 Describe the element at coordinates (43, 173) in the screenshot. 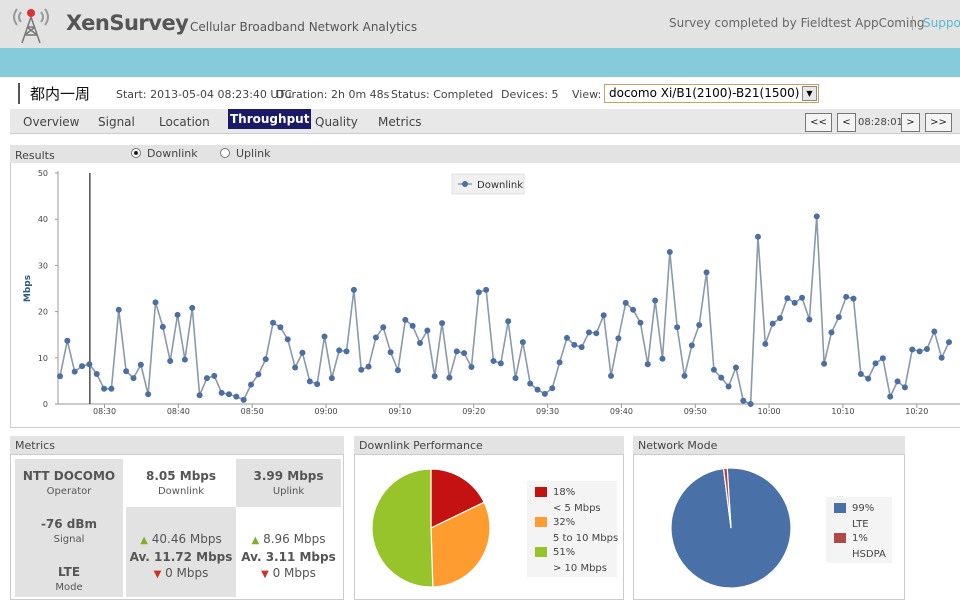

I see `y-tick-label: 50` at that location.